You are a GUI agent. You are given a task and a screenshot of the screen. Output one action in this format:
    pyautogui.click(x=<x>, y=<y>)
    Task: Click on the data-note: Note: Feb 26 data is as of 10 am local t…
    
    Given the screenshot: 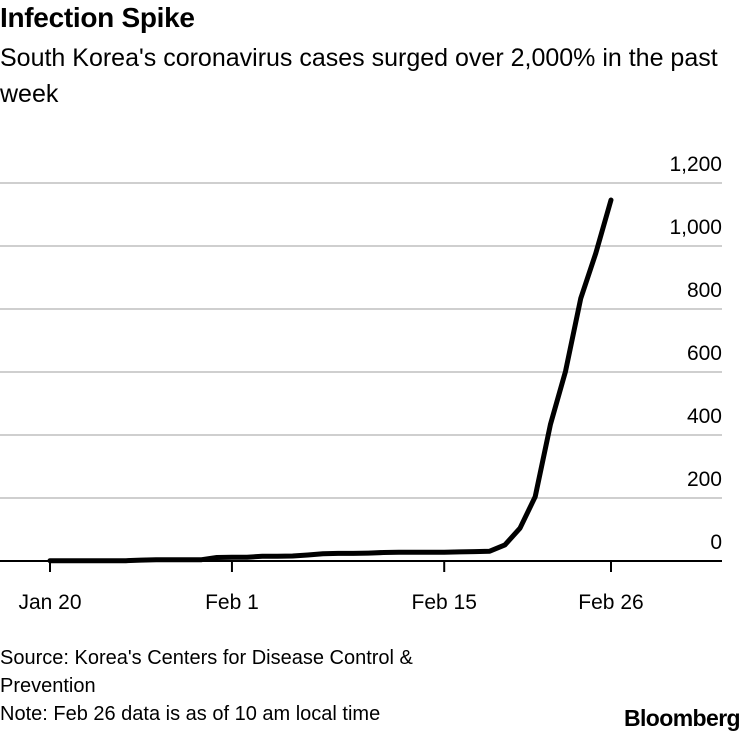 What is the action you would take?
    pyautogui.click(x=190, y=714)
    